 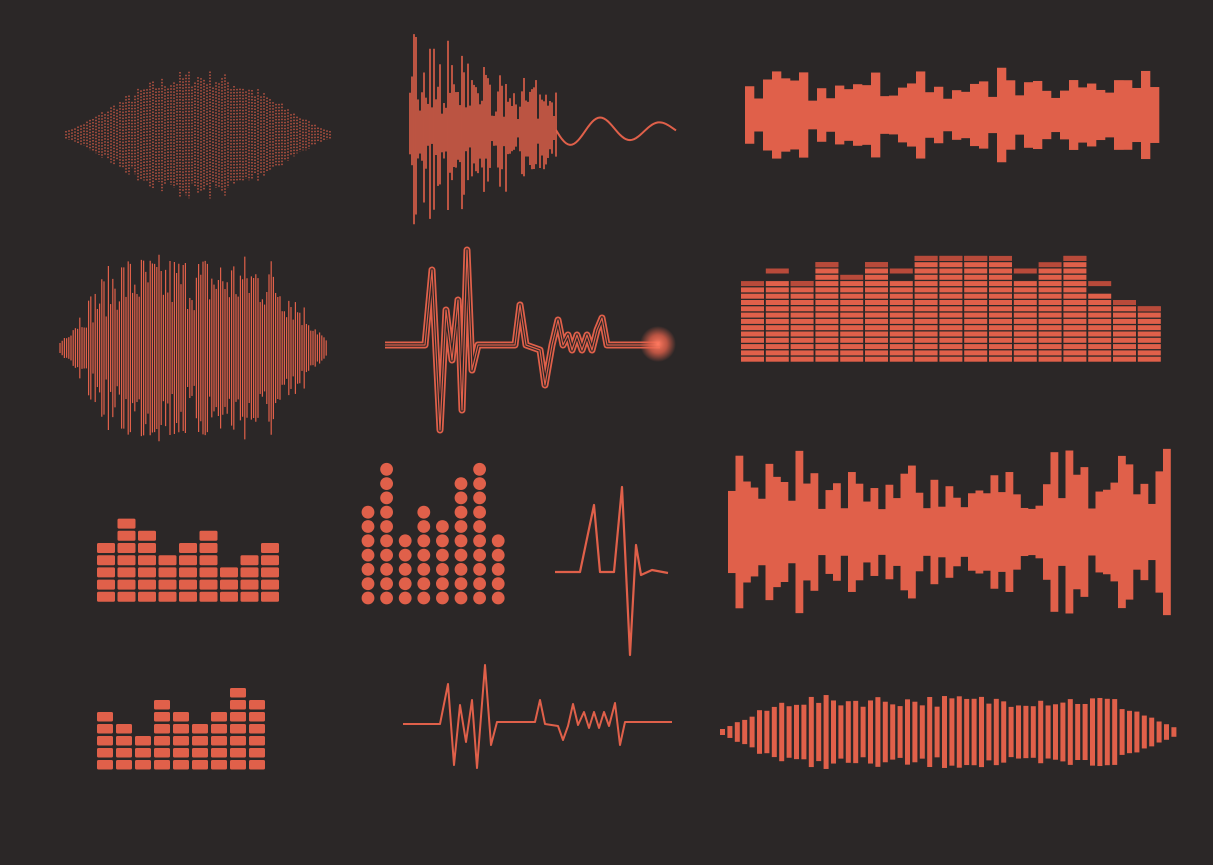 I want to click on heartbeat, so click(x=612, y=571).